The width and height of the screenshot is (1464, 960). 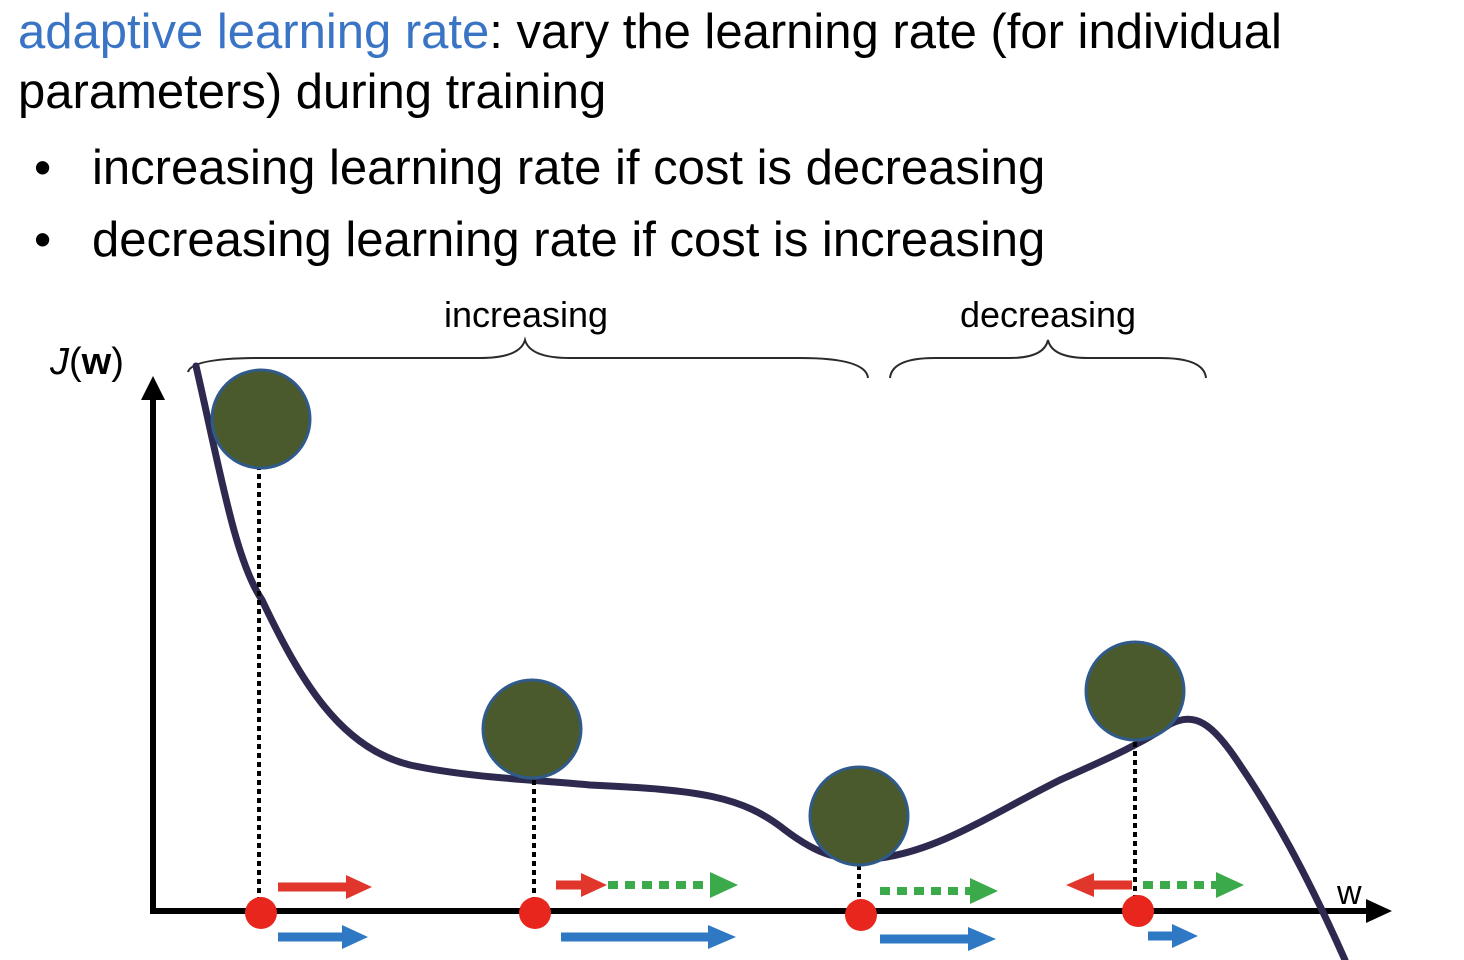 What do you see at coordinates (526, 314) in the screenshot?
I see `brace-label-increasing: increasing` at bounding box center [526, 314].